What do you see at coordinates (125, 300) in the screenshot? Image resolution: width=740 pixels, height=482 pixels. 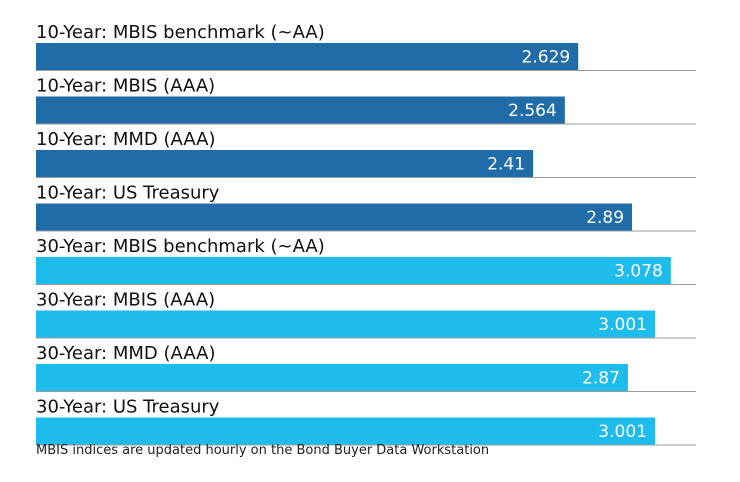 I see `category-label-30-year-mbis-aaa: 30-Year: MBIS (AAA)` at bounding box center [125, 300].